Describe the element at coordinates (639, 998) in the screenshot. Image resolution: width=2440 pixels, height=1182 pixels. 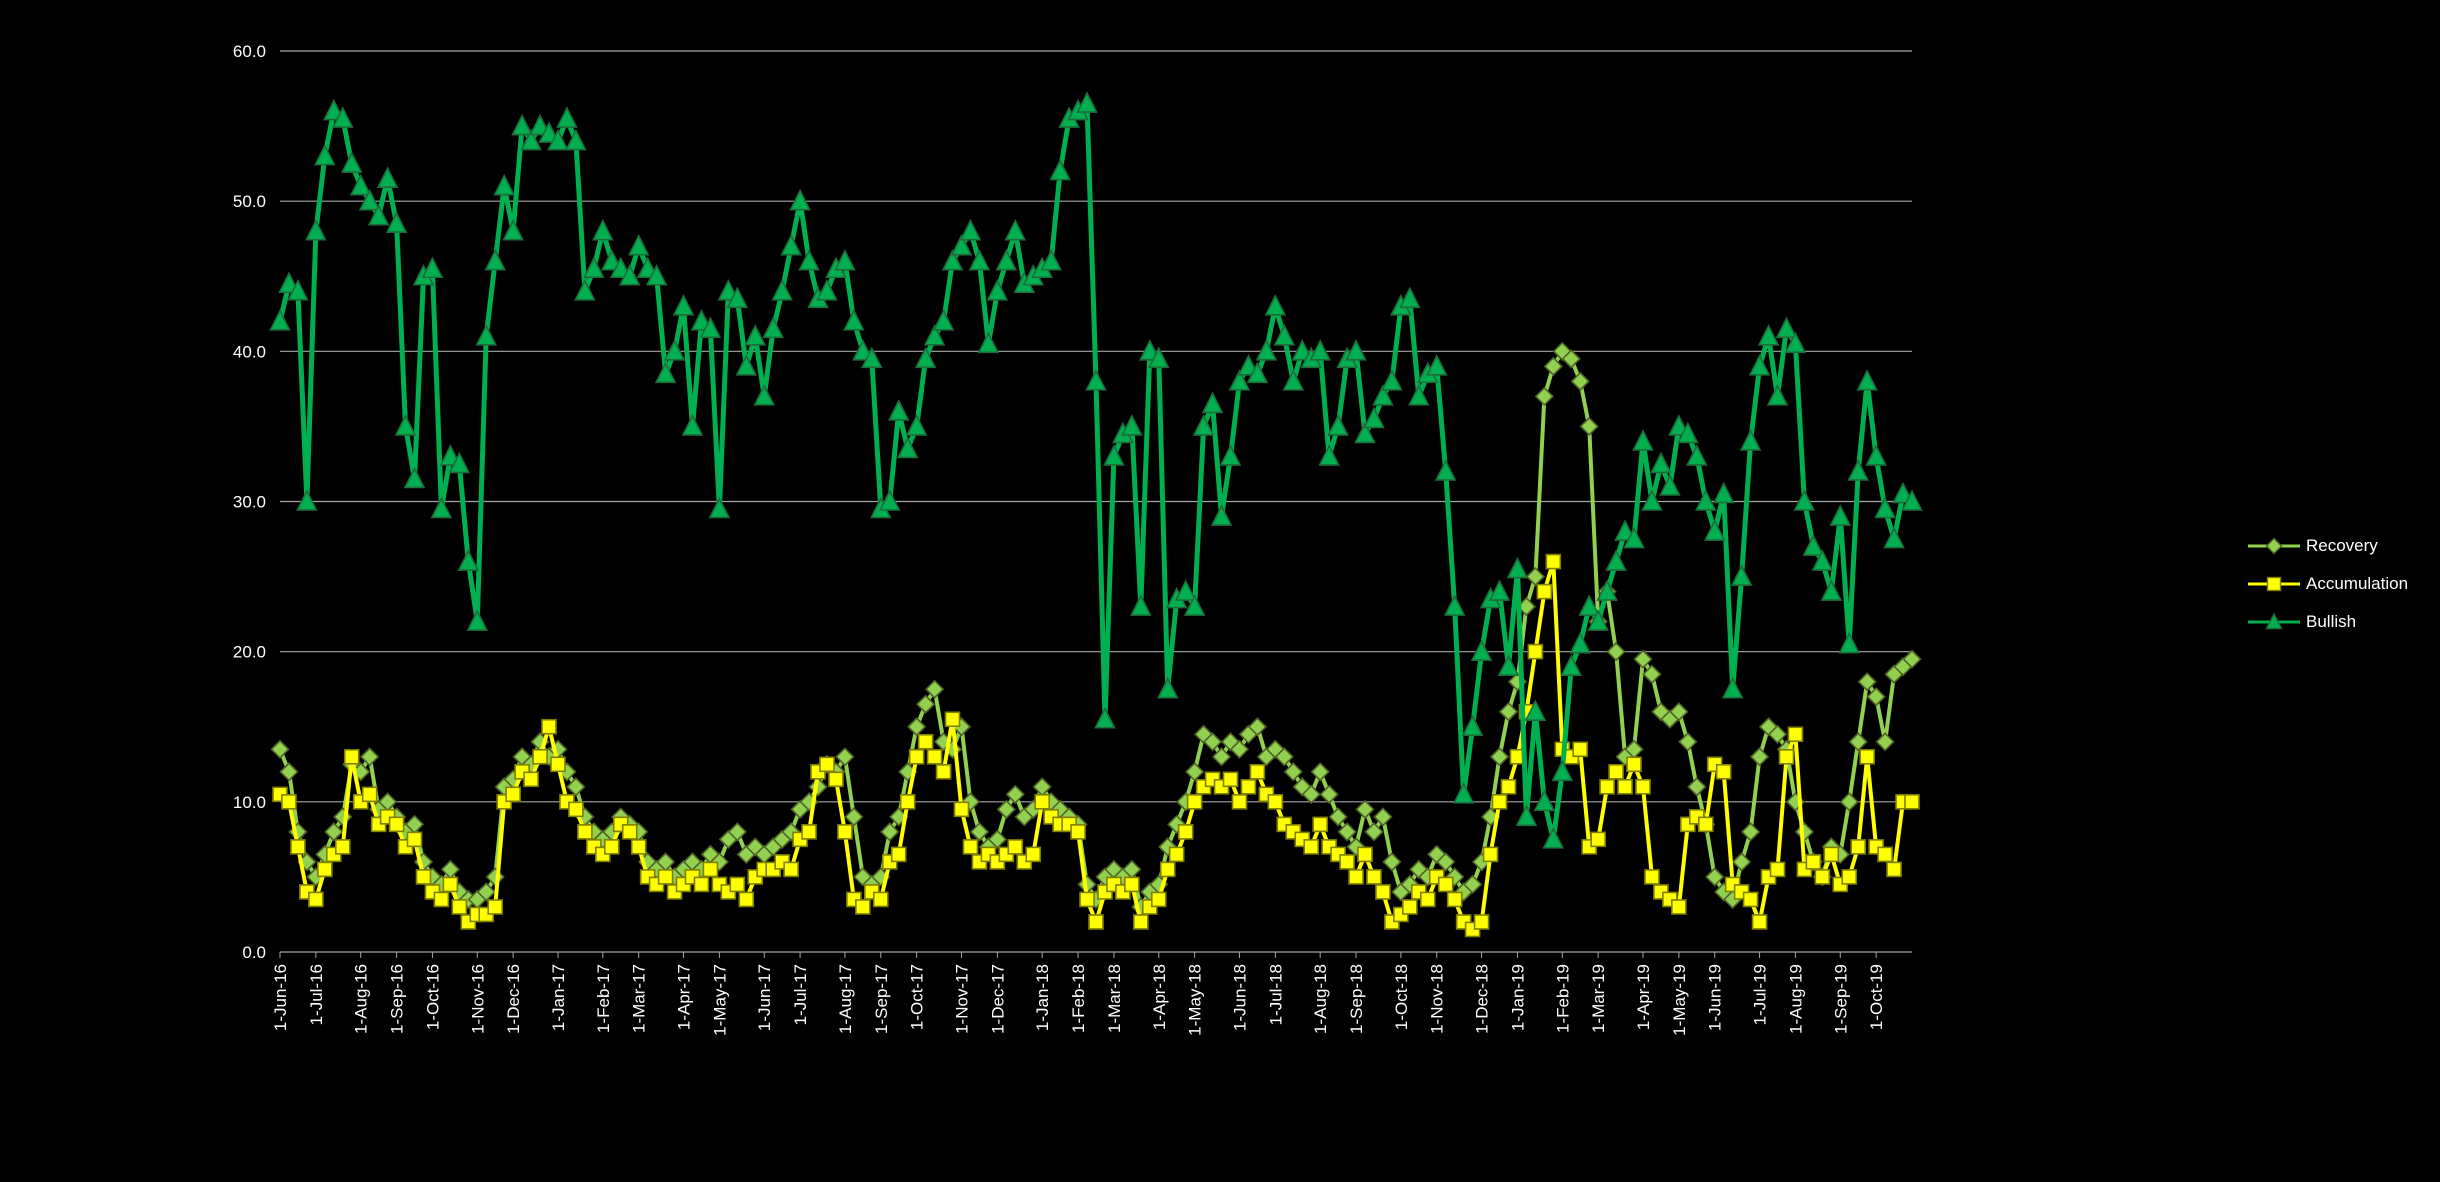
I see `x-tick-label: 1-Mar-17` at that location.